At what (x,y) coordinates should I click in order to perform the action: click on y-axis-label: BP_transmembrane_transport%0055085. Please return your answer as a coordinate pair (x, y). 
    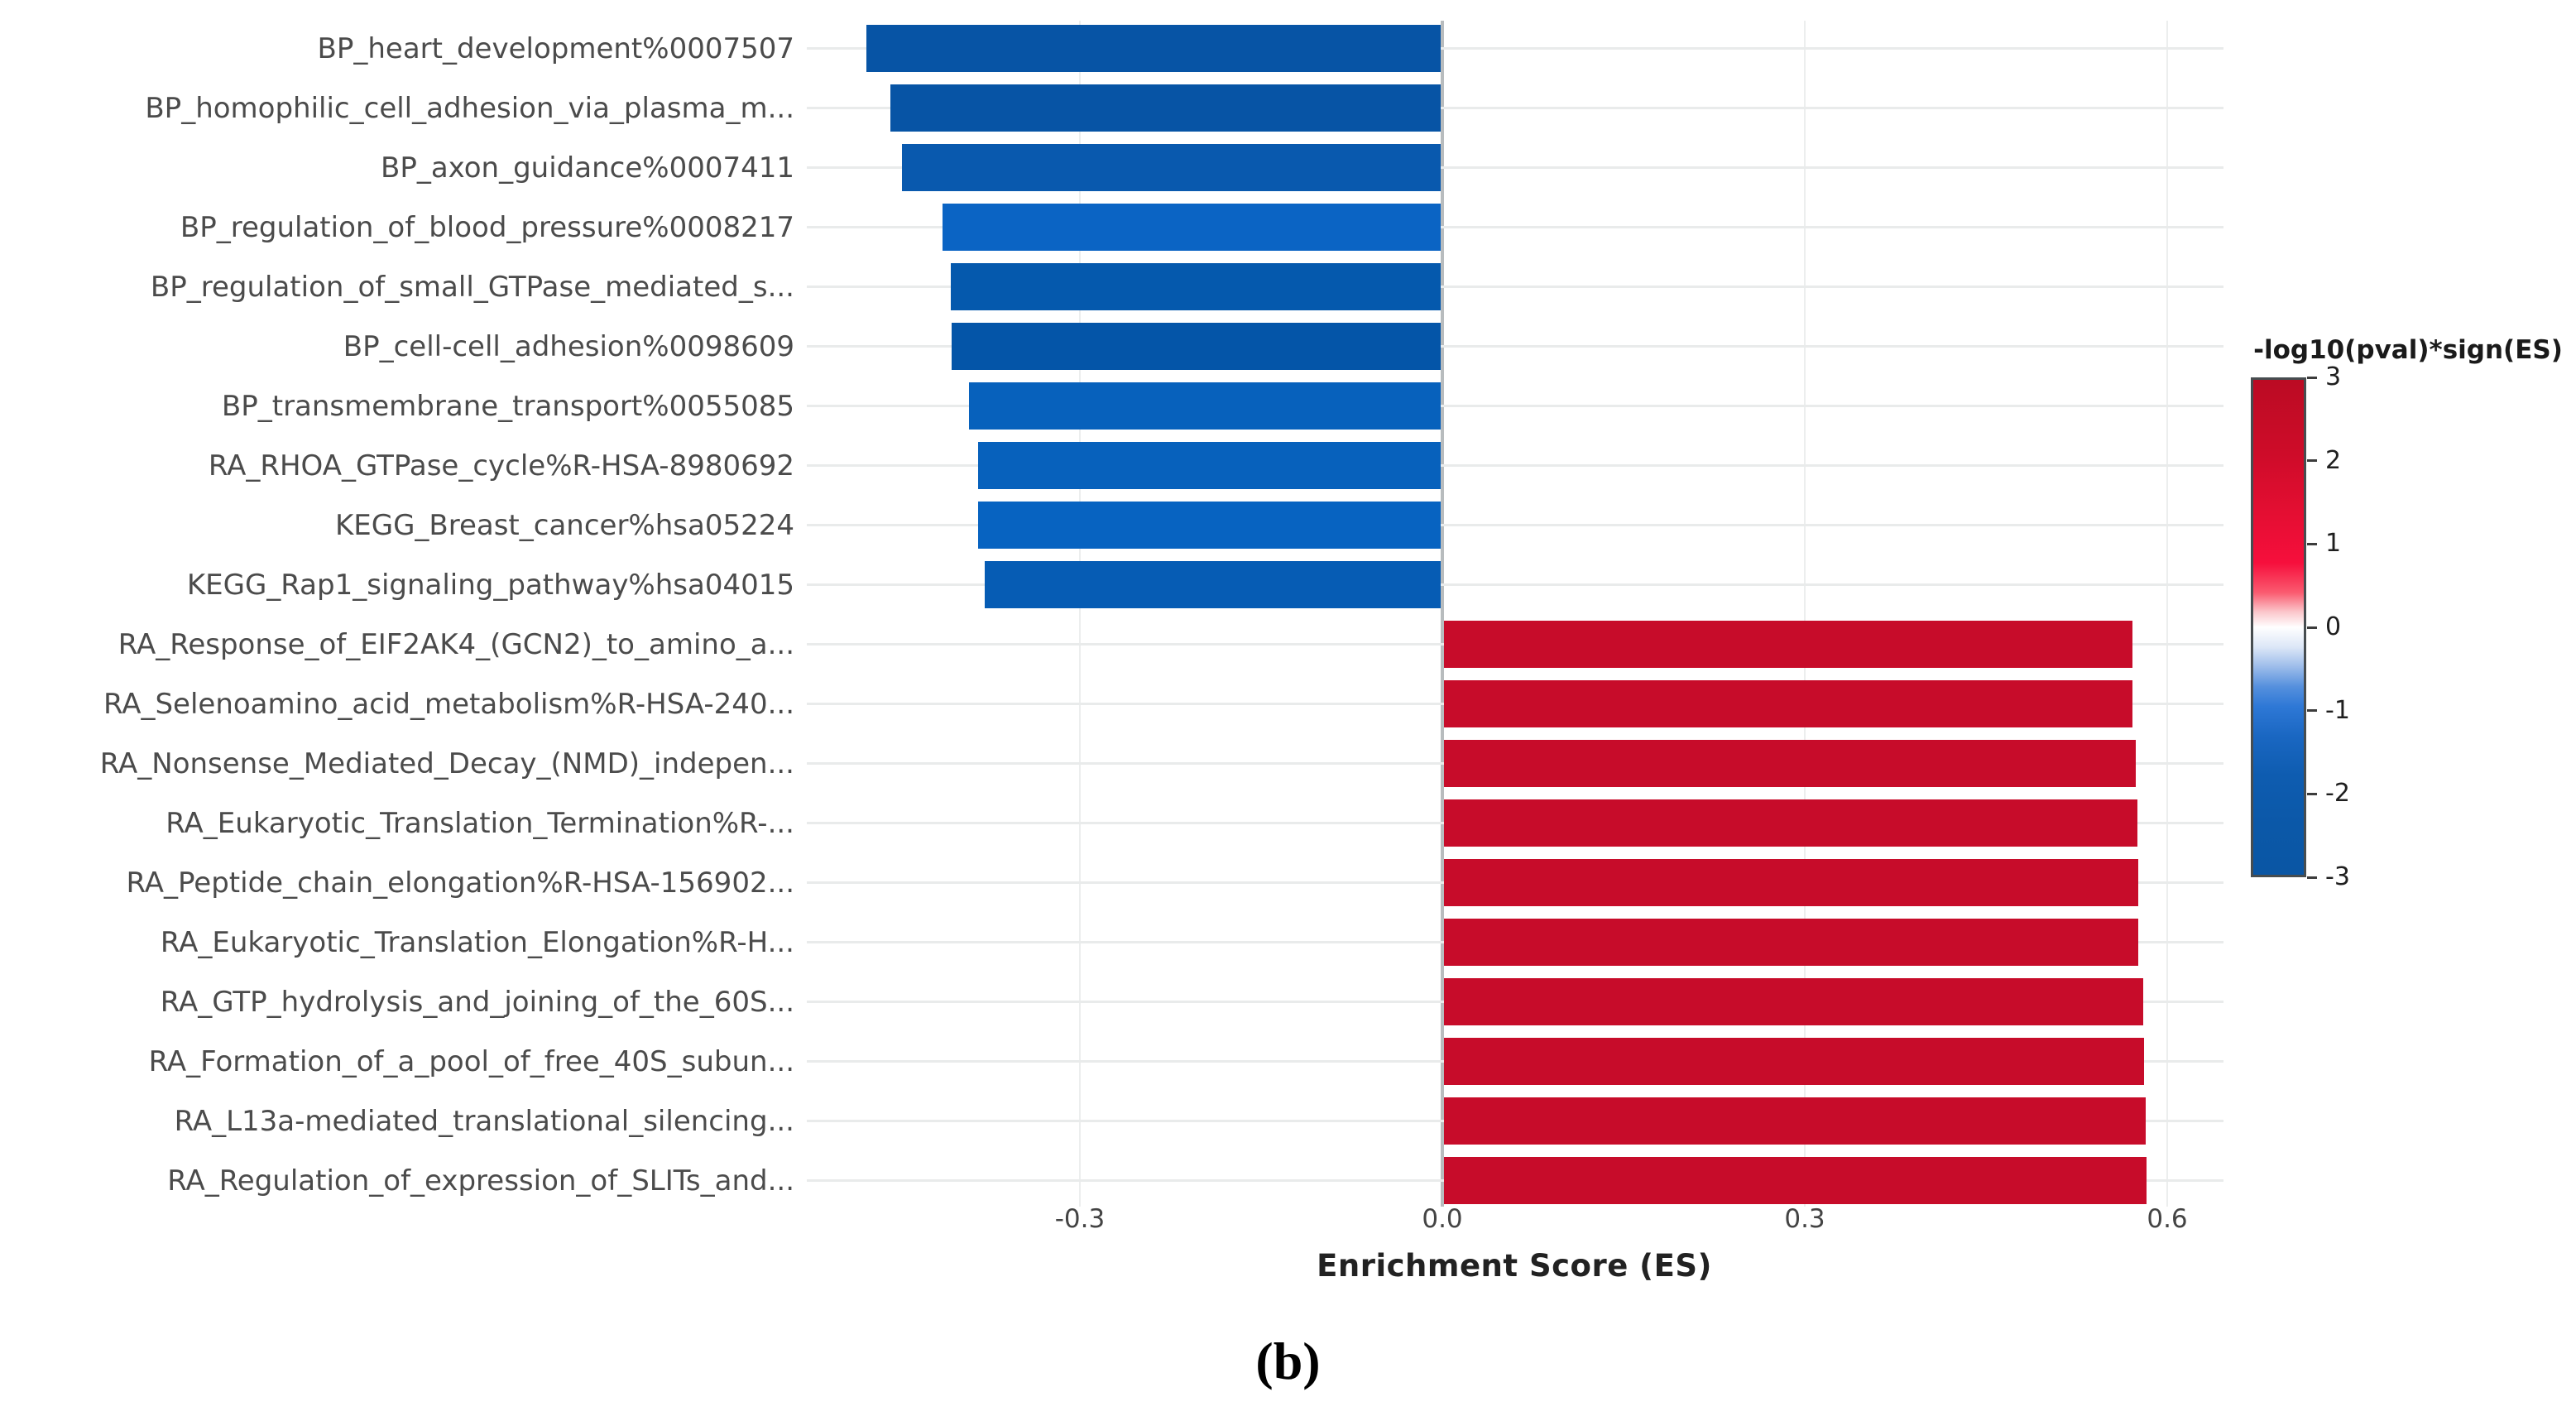
    Looking at the image, I should click on (508, 406).